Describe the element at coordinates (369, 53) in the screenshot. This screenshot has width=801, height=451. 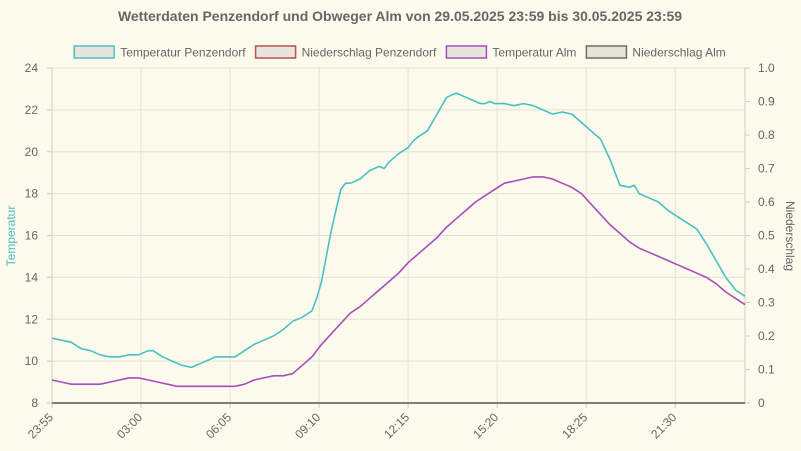
I see `legend-label: Niederschlag Penzendorf` at that location.